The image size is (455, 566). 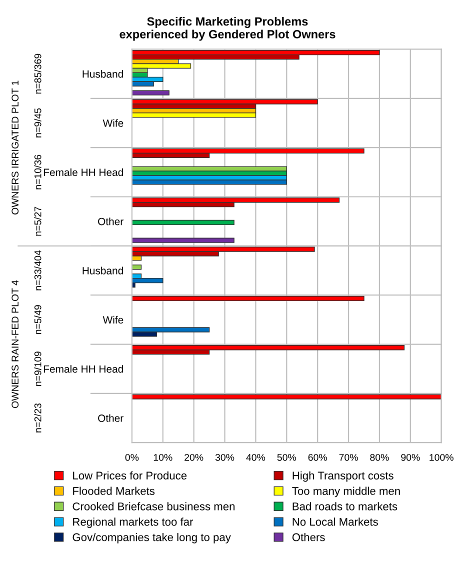 I want to click on legend-label: Regional markets too far, so click(x=133, y=523).